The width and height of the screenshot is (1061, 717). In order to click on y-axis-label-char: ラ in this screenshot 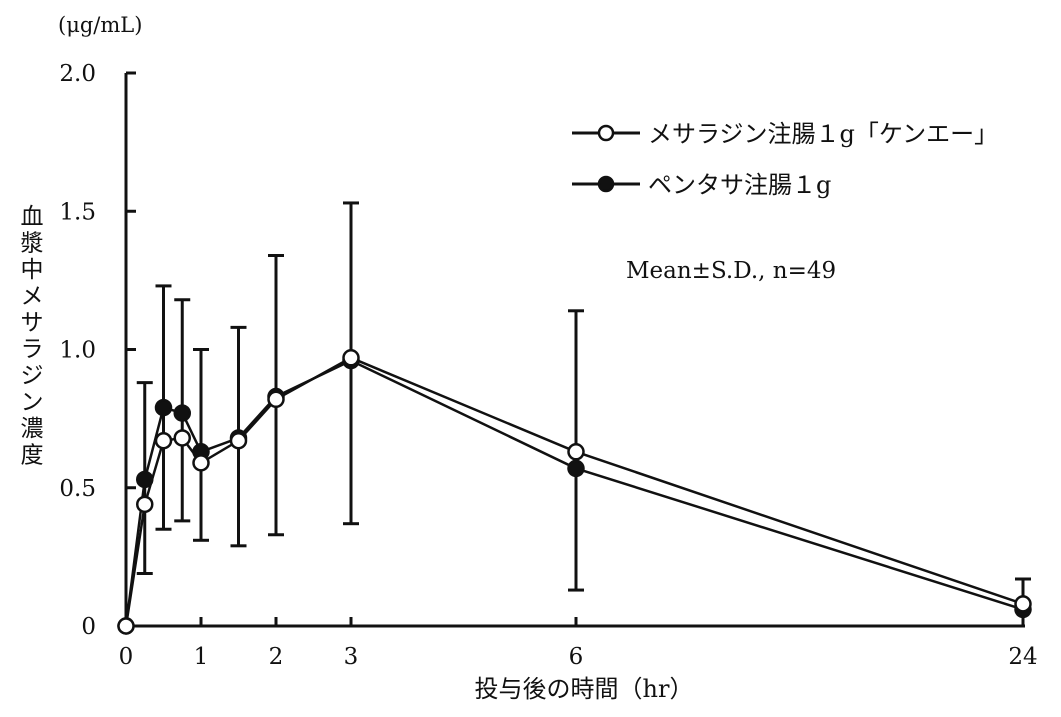, I will do `click(32, 350)`.